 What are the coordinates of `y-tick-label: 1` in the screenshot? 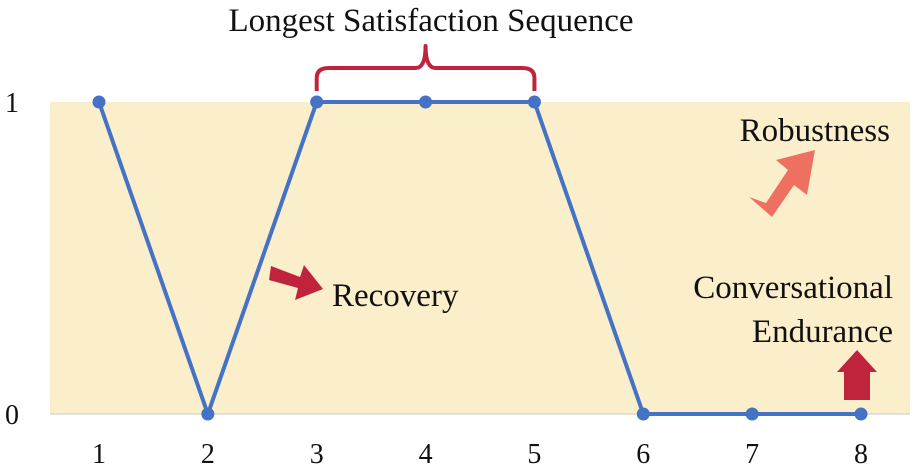 It's located at (12, 103).